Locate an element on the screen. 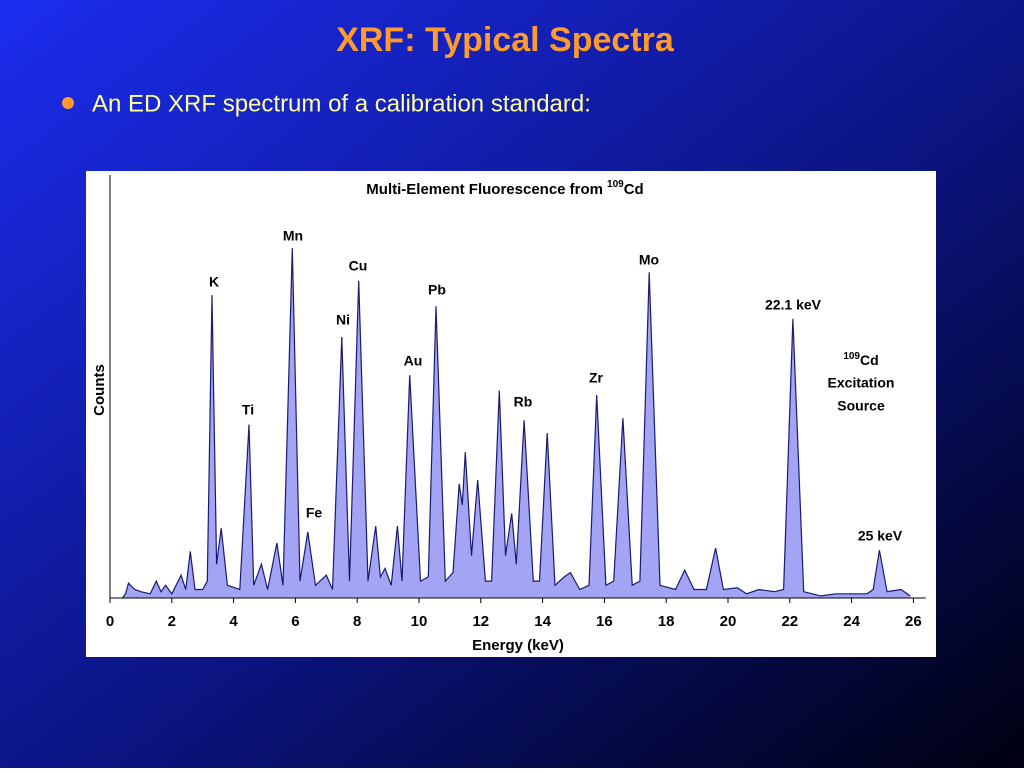  peak-label: Rb is located at coordinates (523, 402).